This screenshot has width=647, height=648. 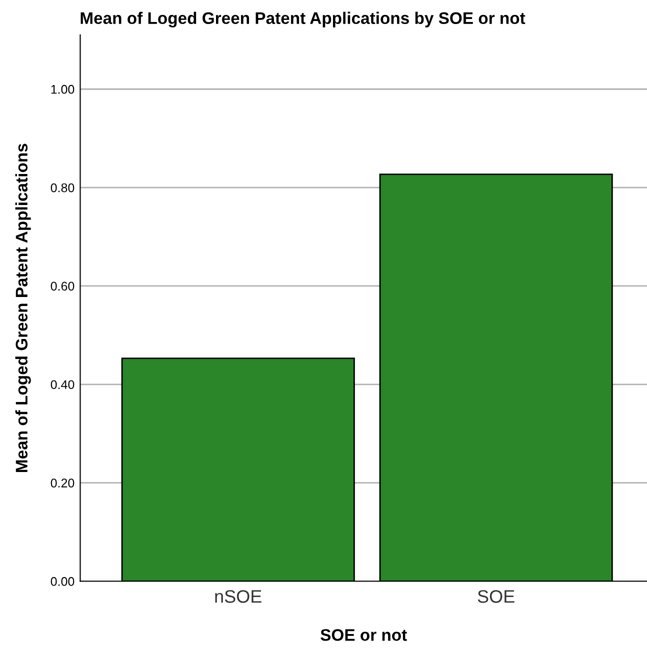 I want to click on x-tick-label: SOE, so click(x=496, y=596).